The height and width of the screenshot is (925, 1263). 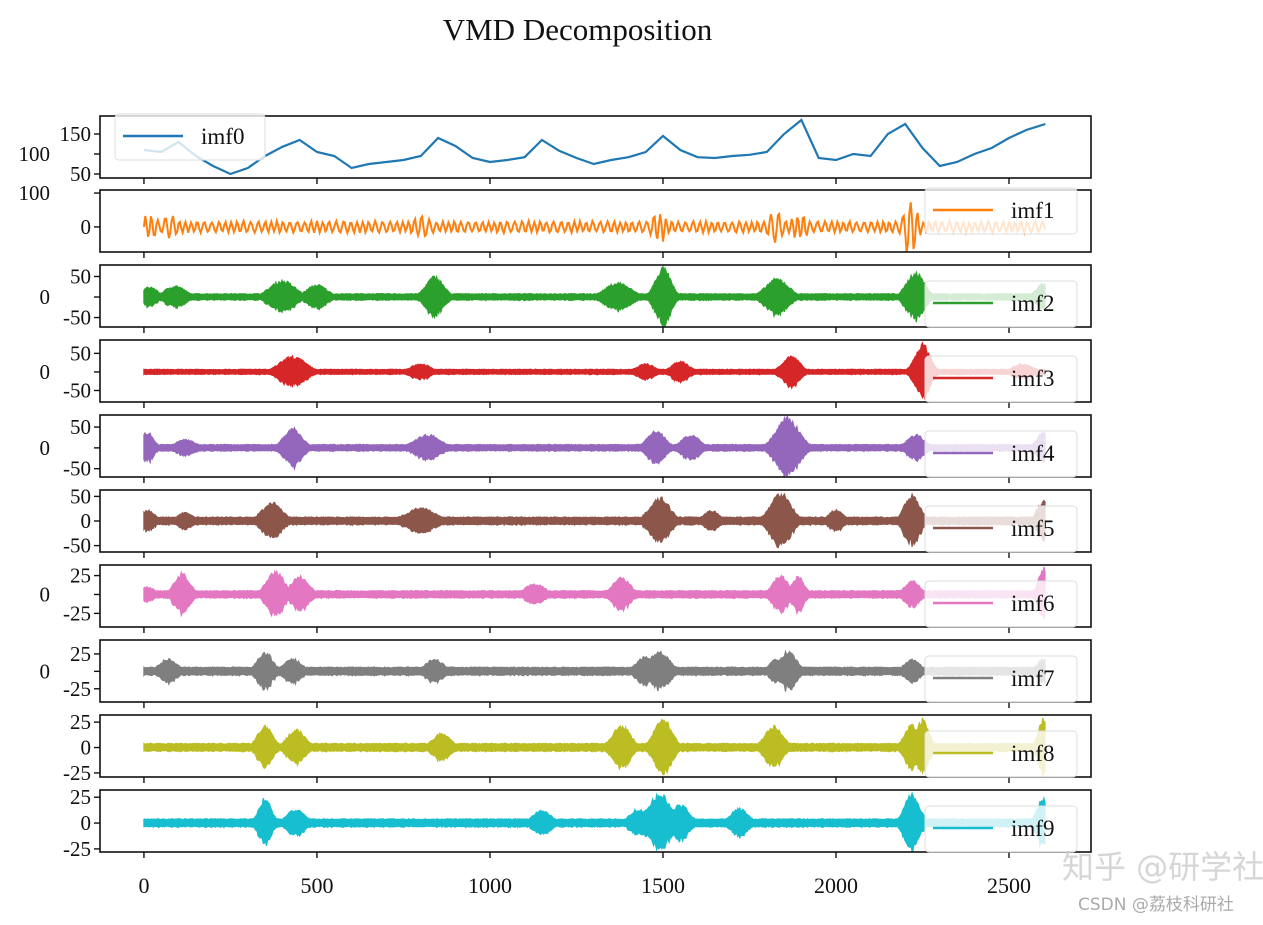 I want to click on subplot-imf1: 100 0 imf1, so click(x=555, y=219).